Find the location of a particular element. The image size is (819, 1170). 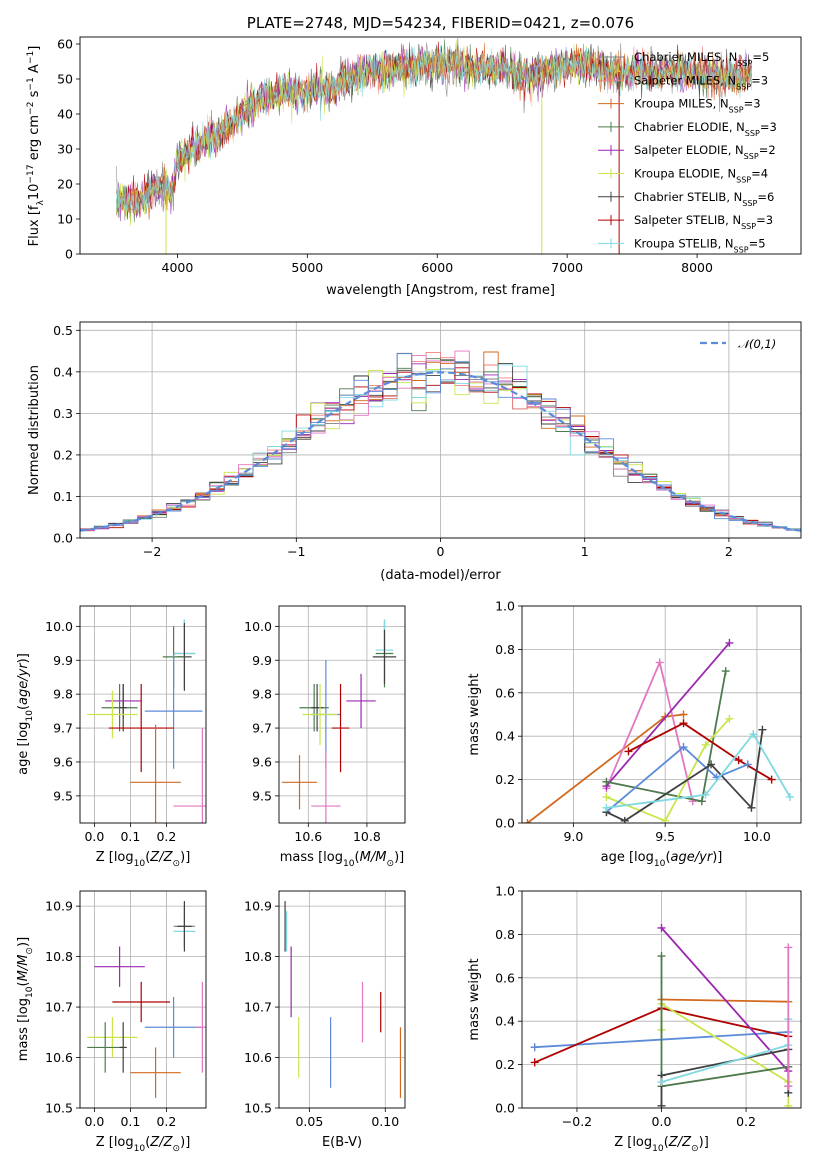

legend-label-part: Kroupa STELIB, N is located at coordinates (684, 243).